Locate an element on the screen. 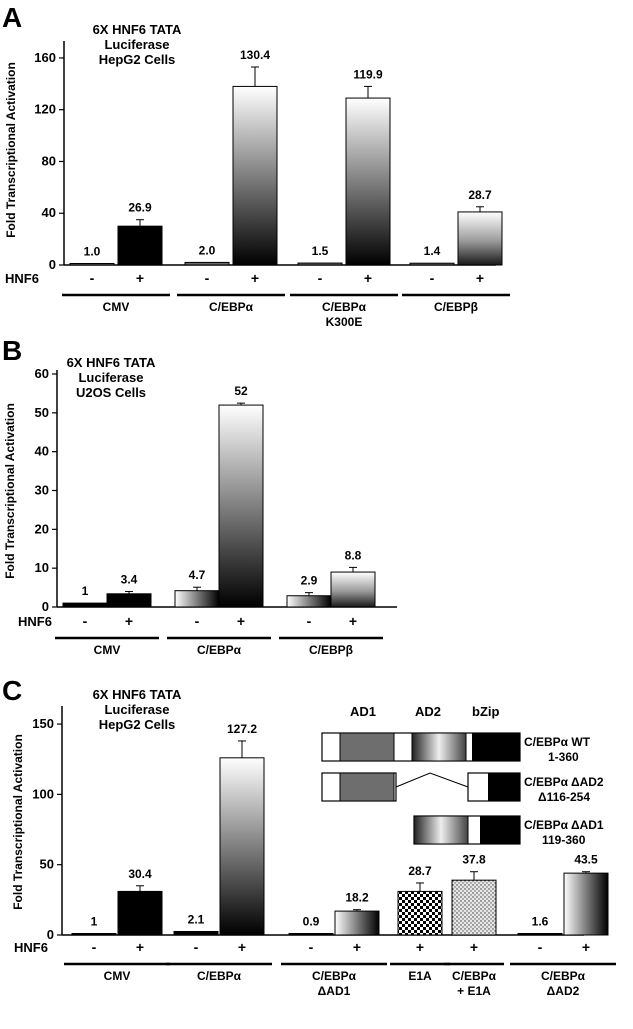 This screenshot has height=1029, width=633. y-tick-label: 80 is located at coordinates (49, 160).